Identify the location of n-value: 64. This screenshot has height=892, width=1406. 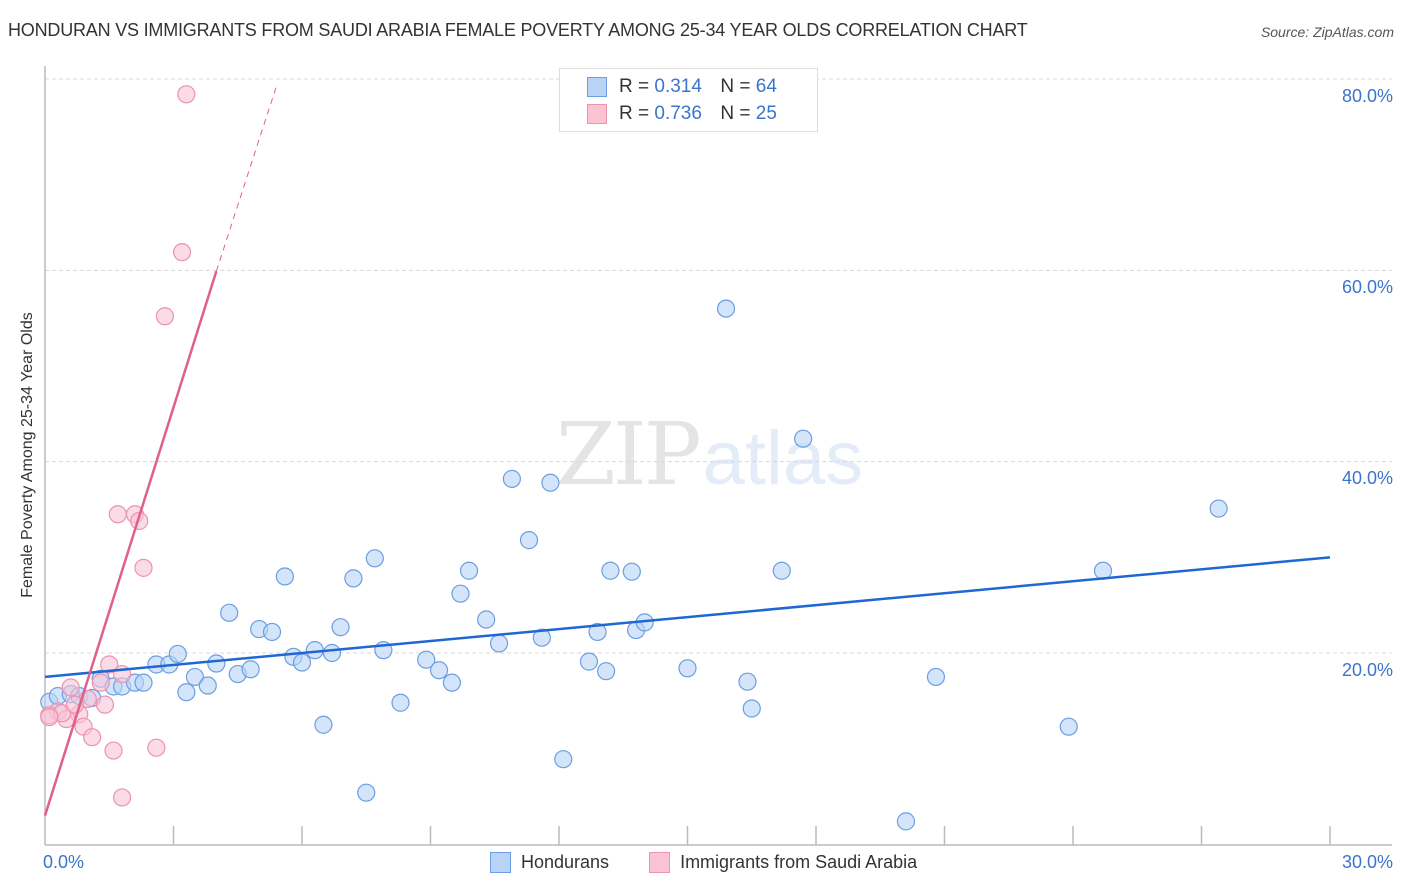
(766, 86).